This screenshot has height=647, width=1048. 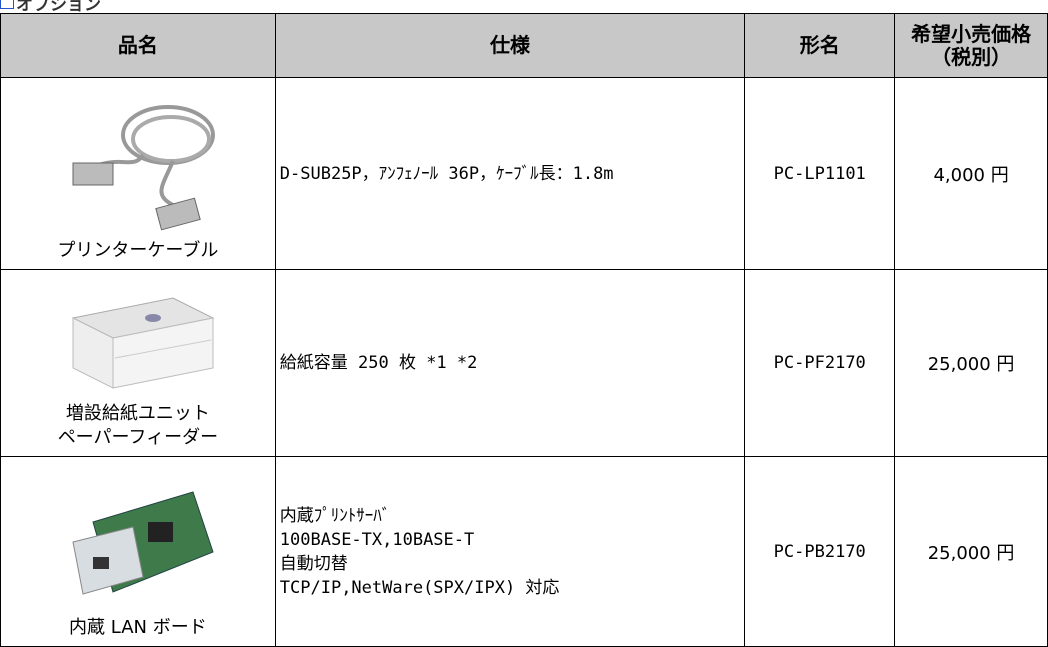 What do you see at coordinates (446, 173) in the screenshot?
I see `spec-line: D-SUB25P，ｱﾝﾌｪﾉｰﾙ 36P，ｹｰﾌﾞﾙ長：1.8m` at bounding box center [446, 173].